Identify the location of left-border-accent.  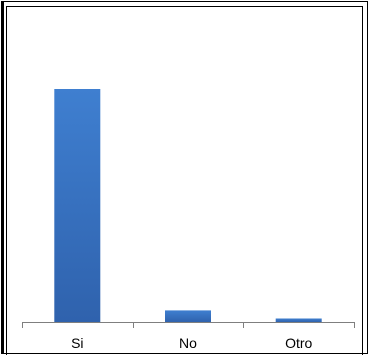
(2, 177).